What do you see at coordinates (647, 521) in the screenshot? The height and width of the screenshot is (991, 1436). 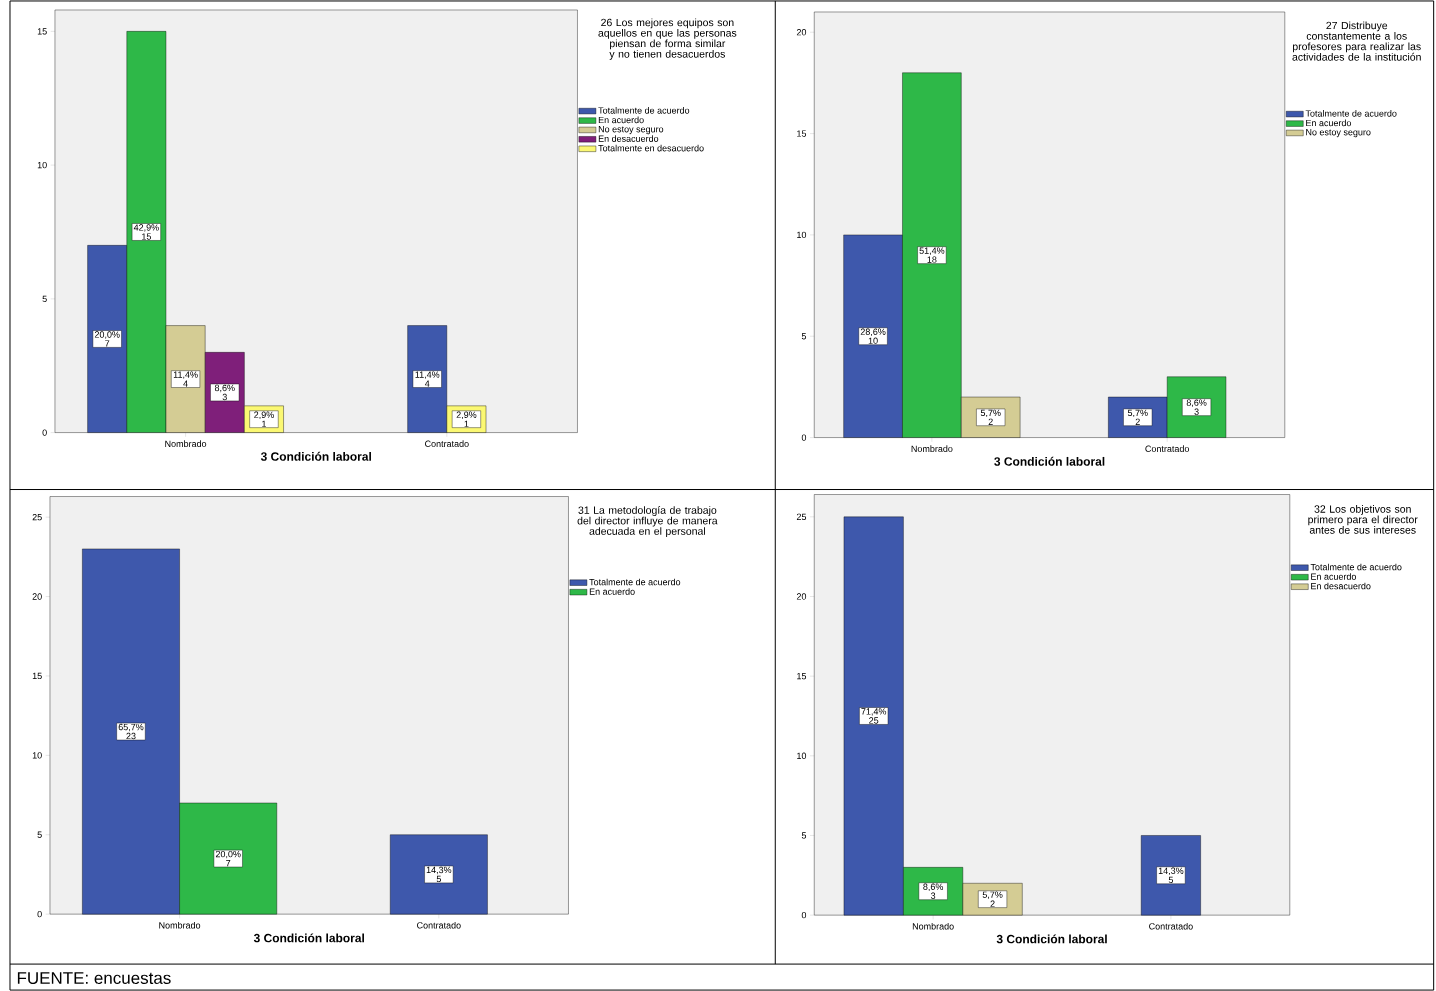 I see `legend-title: 31 La metodología de trabajo del director influye de manera adecuada en el personal` at bounding box center [647, 521].